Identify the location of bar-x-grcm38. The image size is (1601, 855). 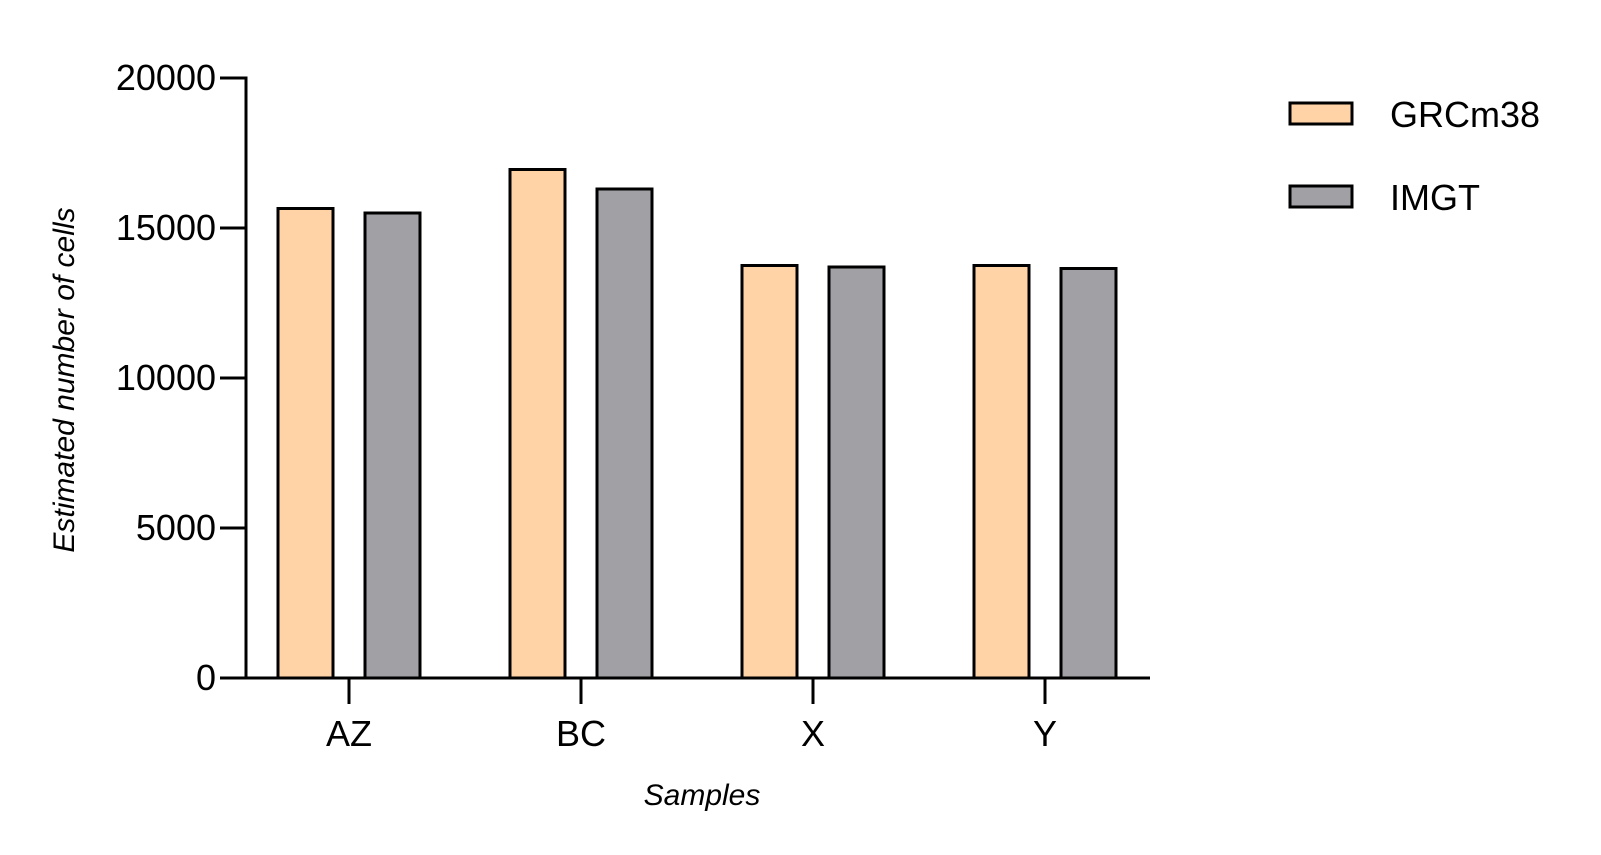
(769, 472).